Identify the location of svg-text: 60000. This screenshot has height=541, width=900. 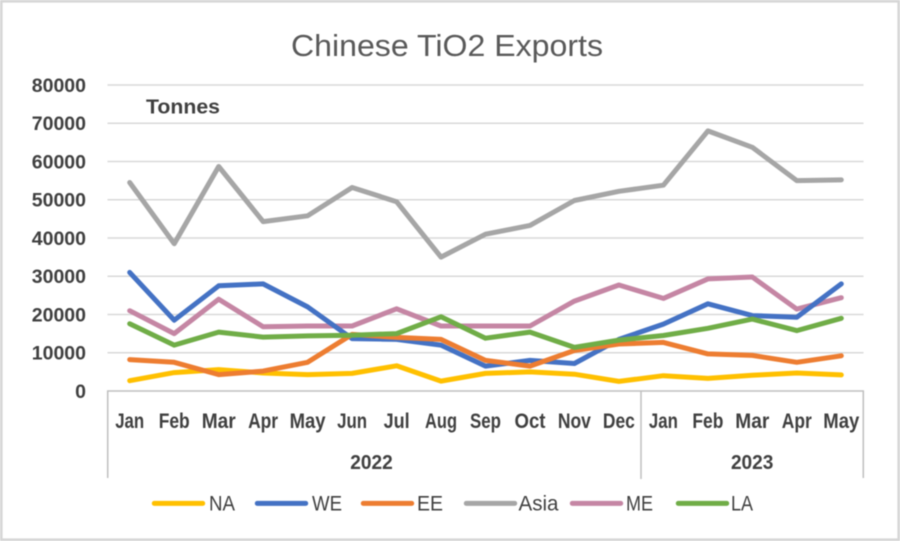
(59, 162).